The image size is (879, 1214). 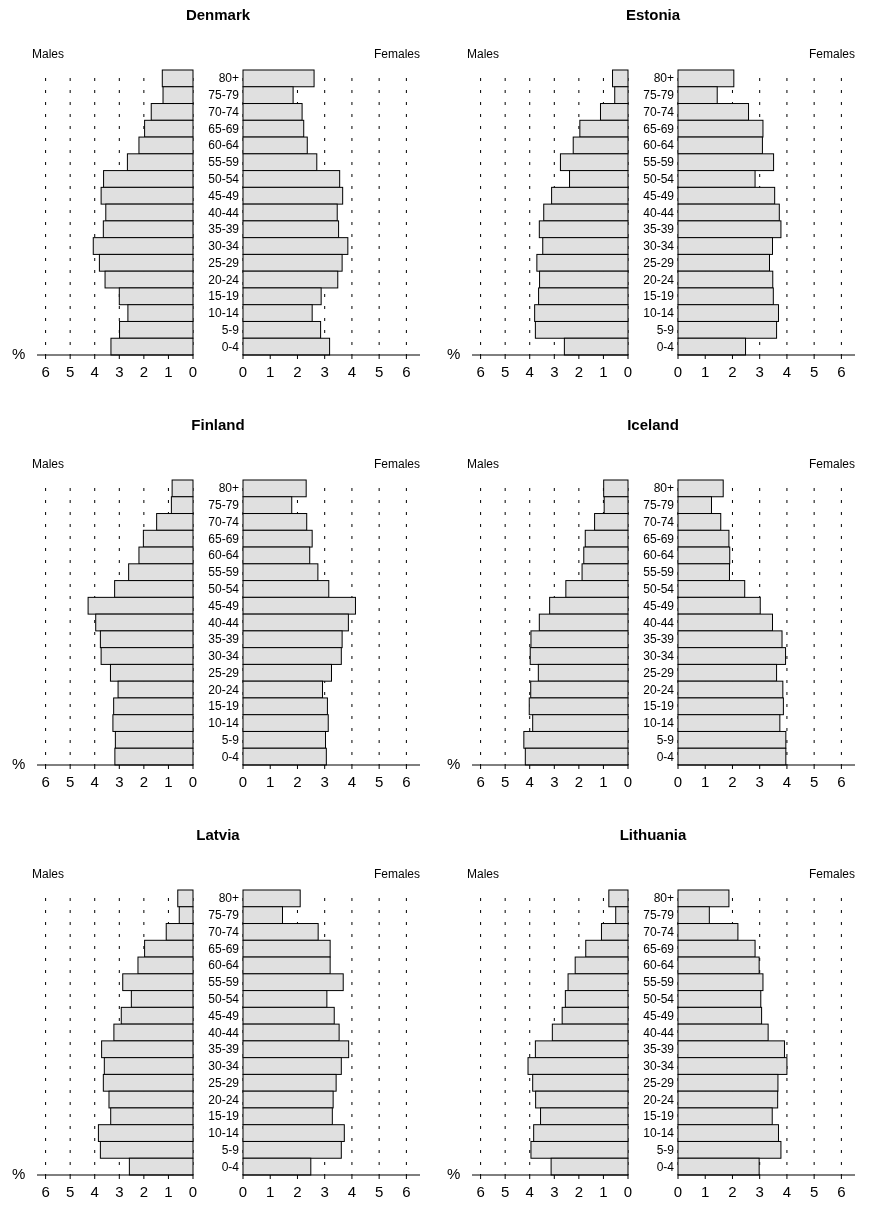 I want to click on chart-title: Estonia, so click(x=653, y=14).